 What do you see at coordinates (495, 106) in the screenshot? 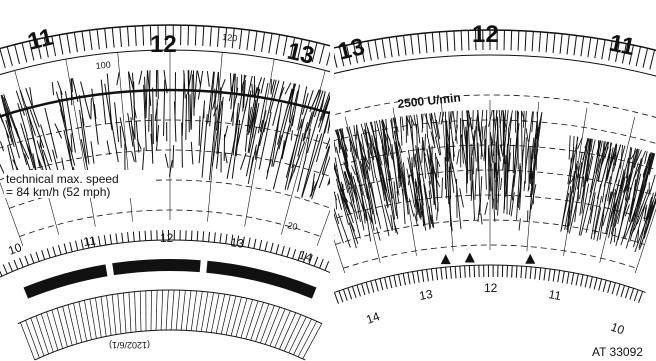
I see `arc` at bounding box center [495, 106].